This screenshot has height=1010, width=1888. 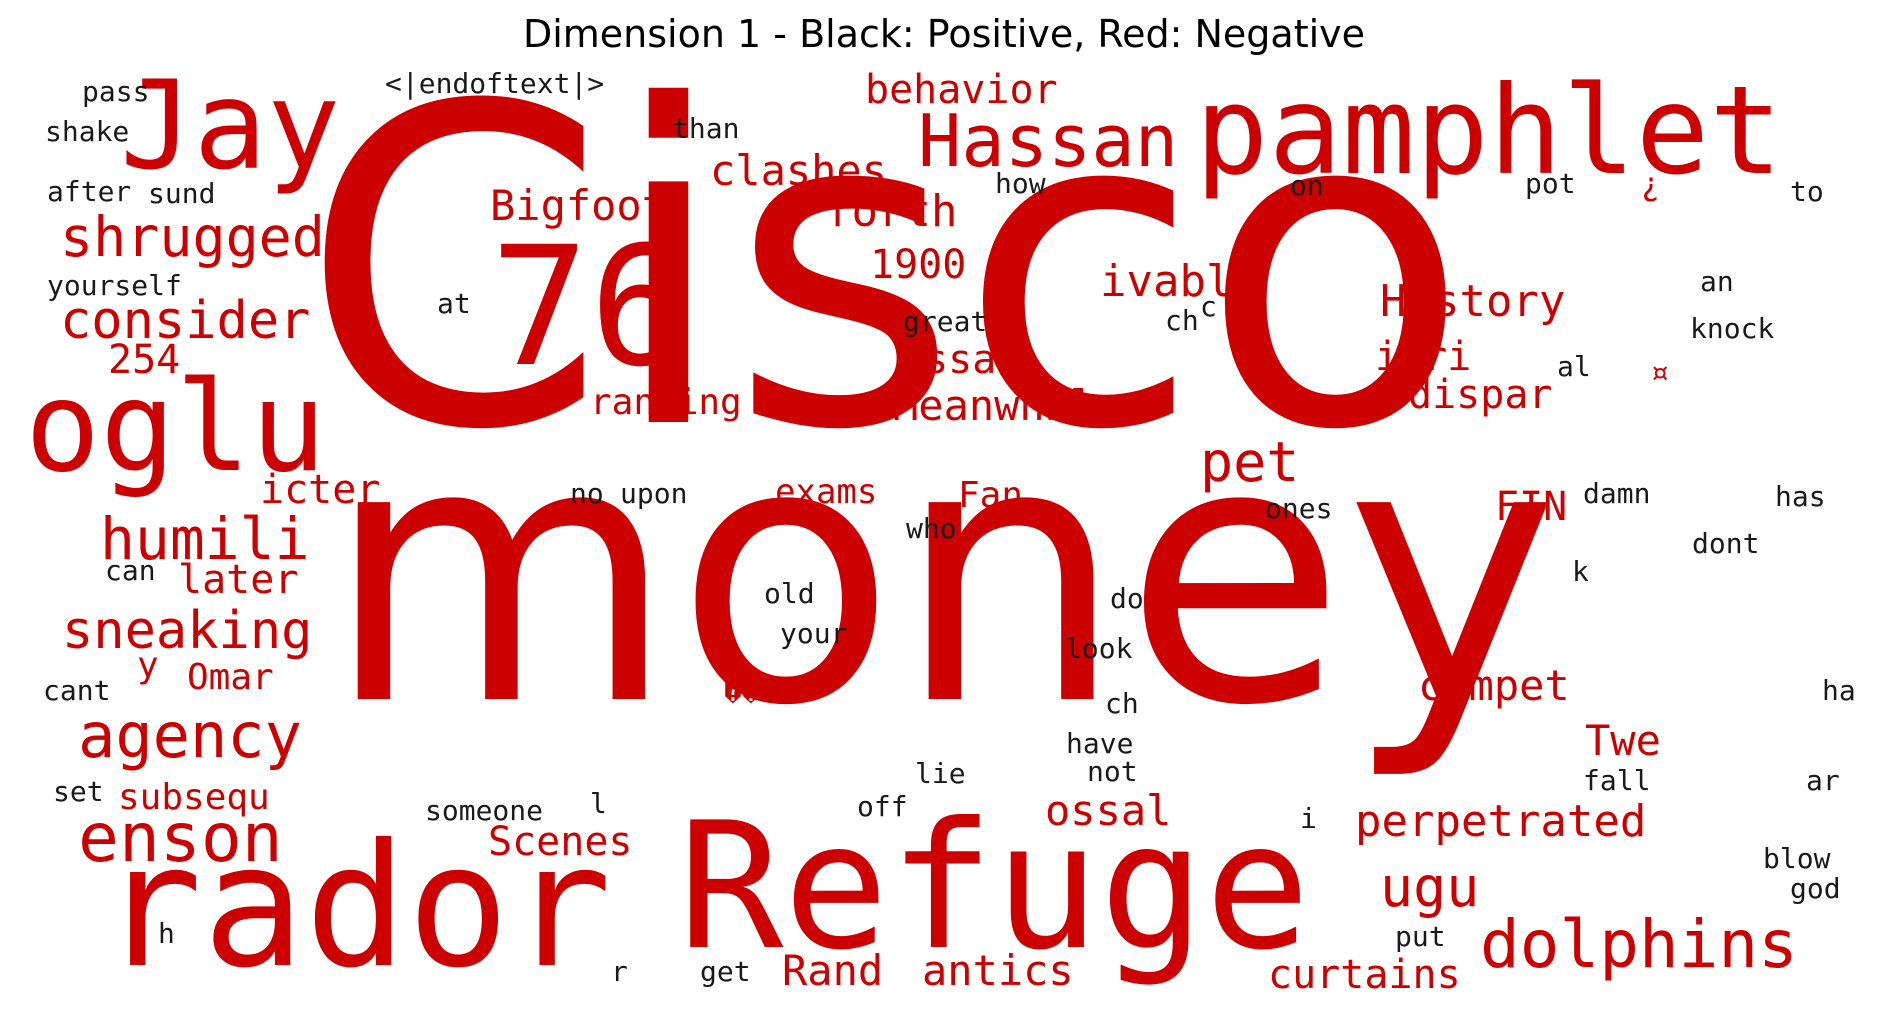 What do you see at coordinates (598, 803) in the screenshot?
I see `word: l` at bounding box center [598, 803].